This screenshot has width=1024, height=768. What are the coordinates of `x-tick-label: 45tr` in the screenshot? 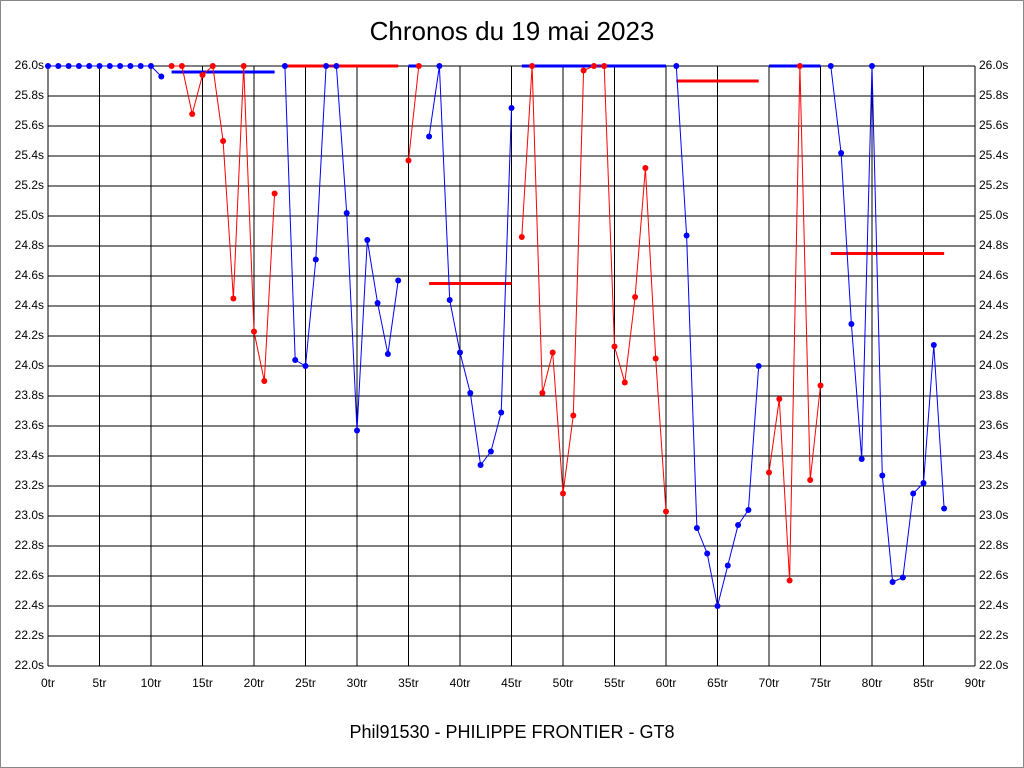 It's located at (511, 683).